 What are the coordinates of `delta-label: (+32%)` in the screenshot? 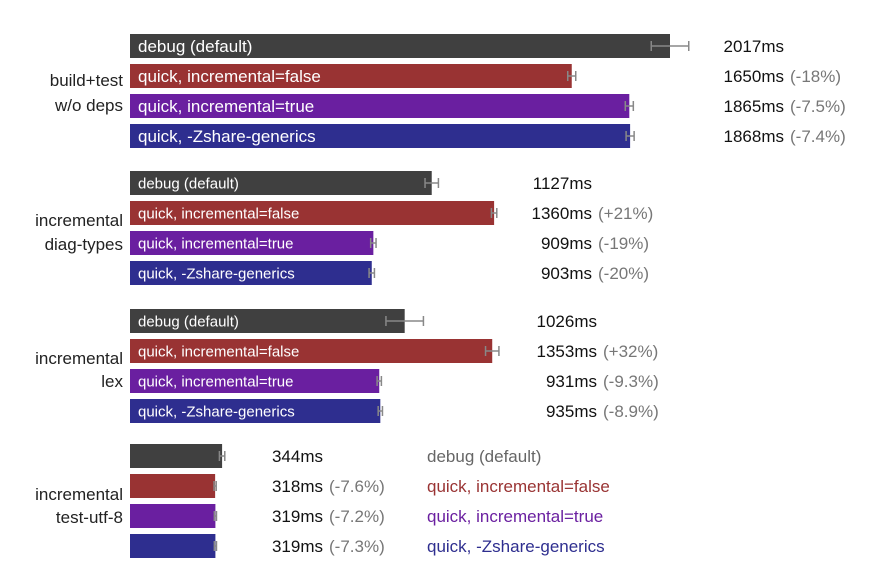 It's located at (630, 351).